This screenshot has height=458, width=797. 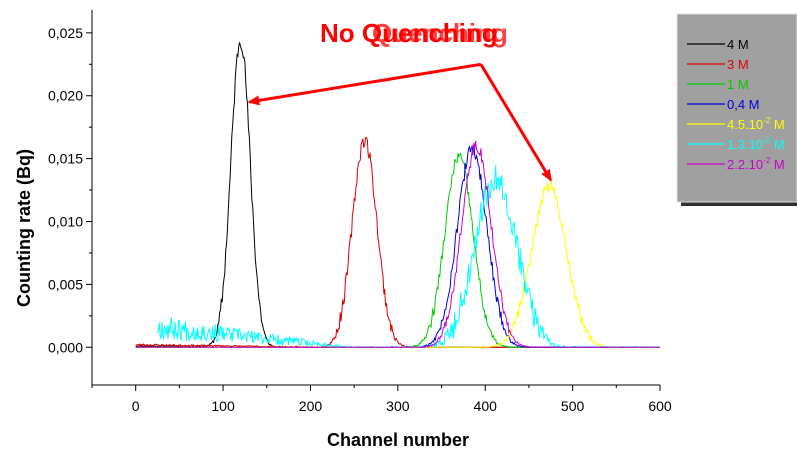 I want to click on x-tick-label: 400, so click(x=486, y=406).